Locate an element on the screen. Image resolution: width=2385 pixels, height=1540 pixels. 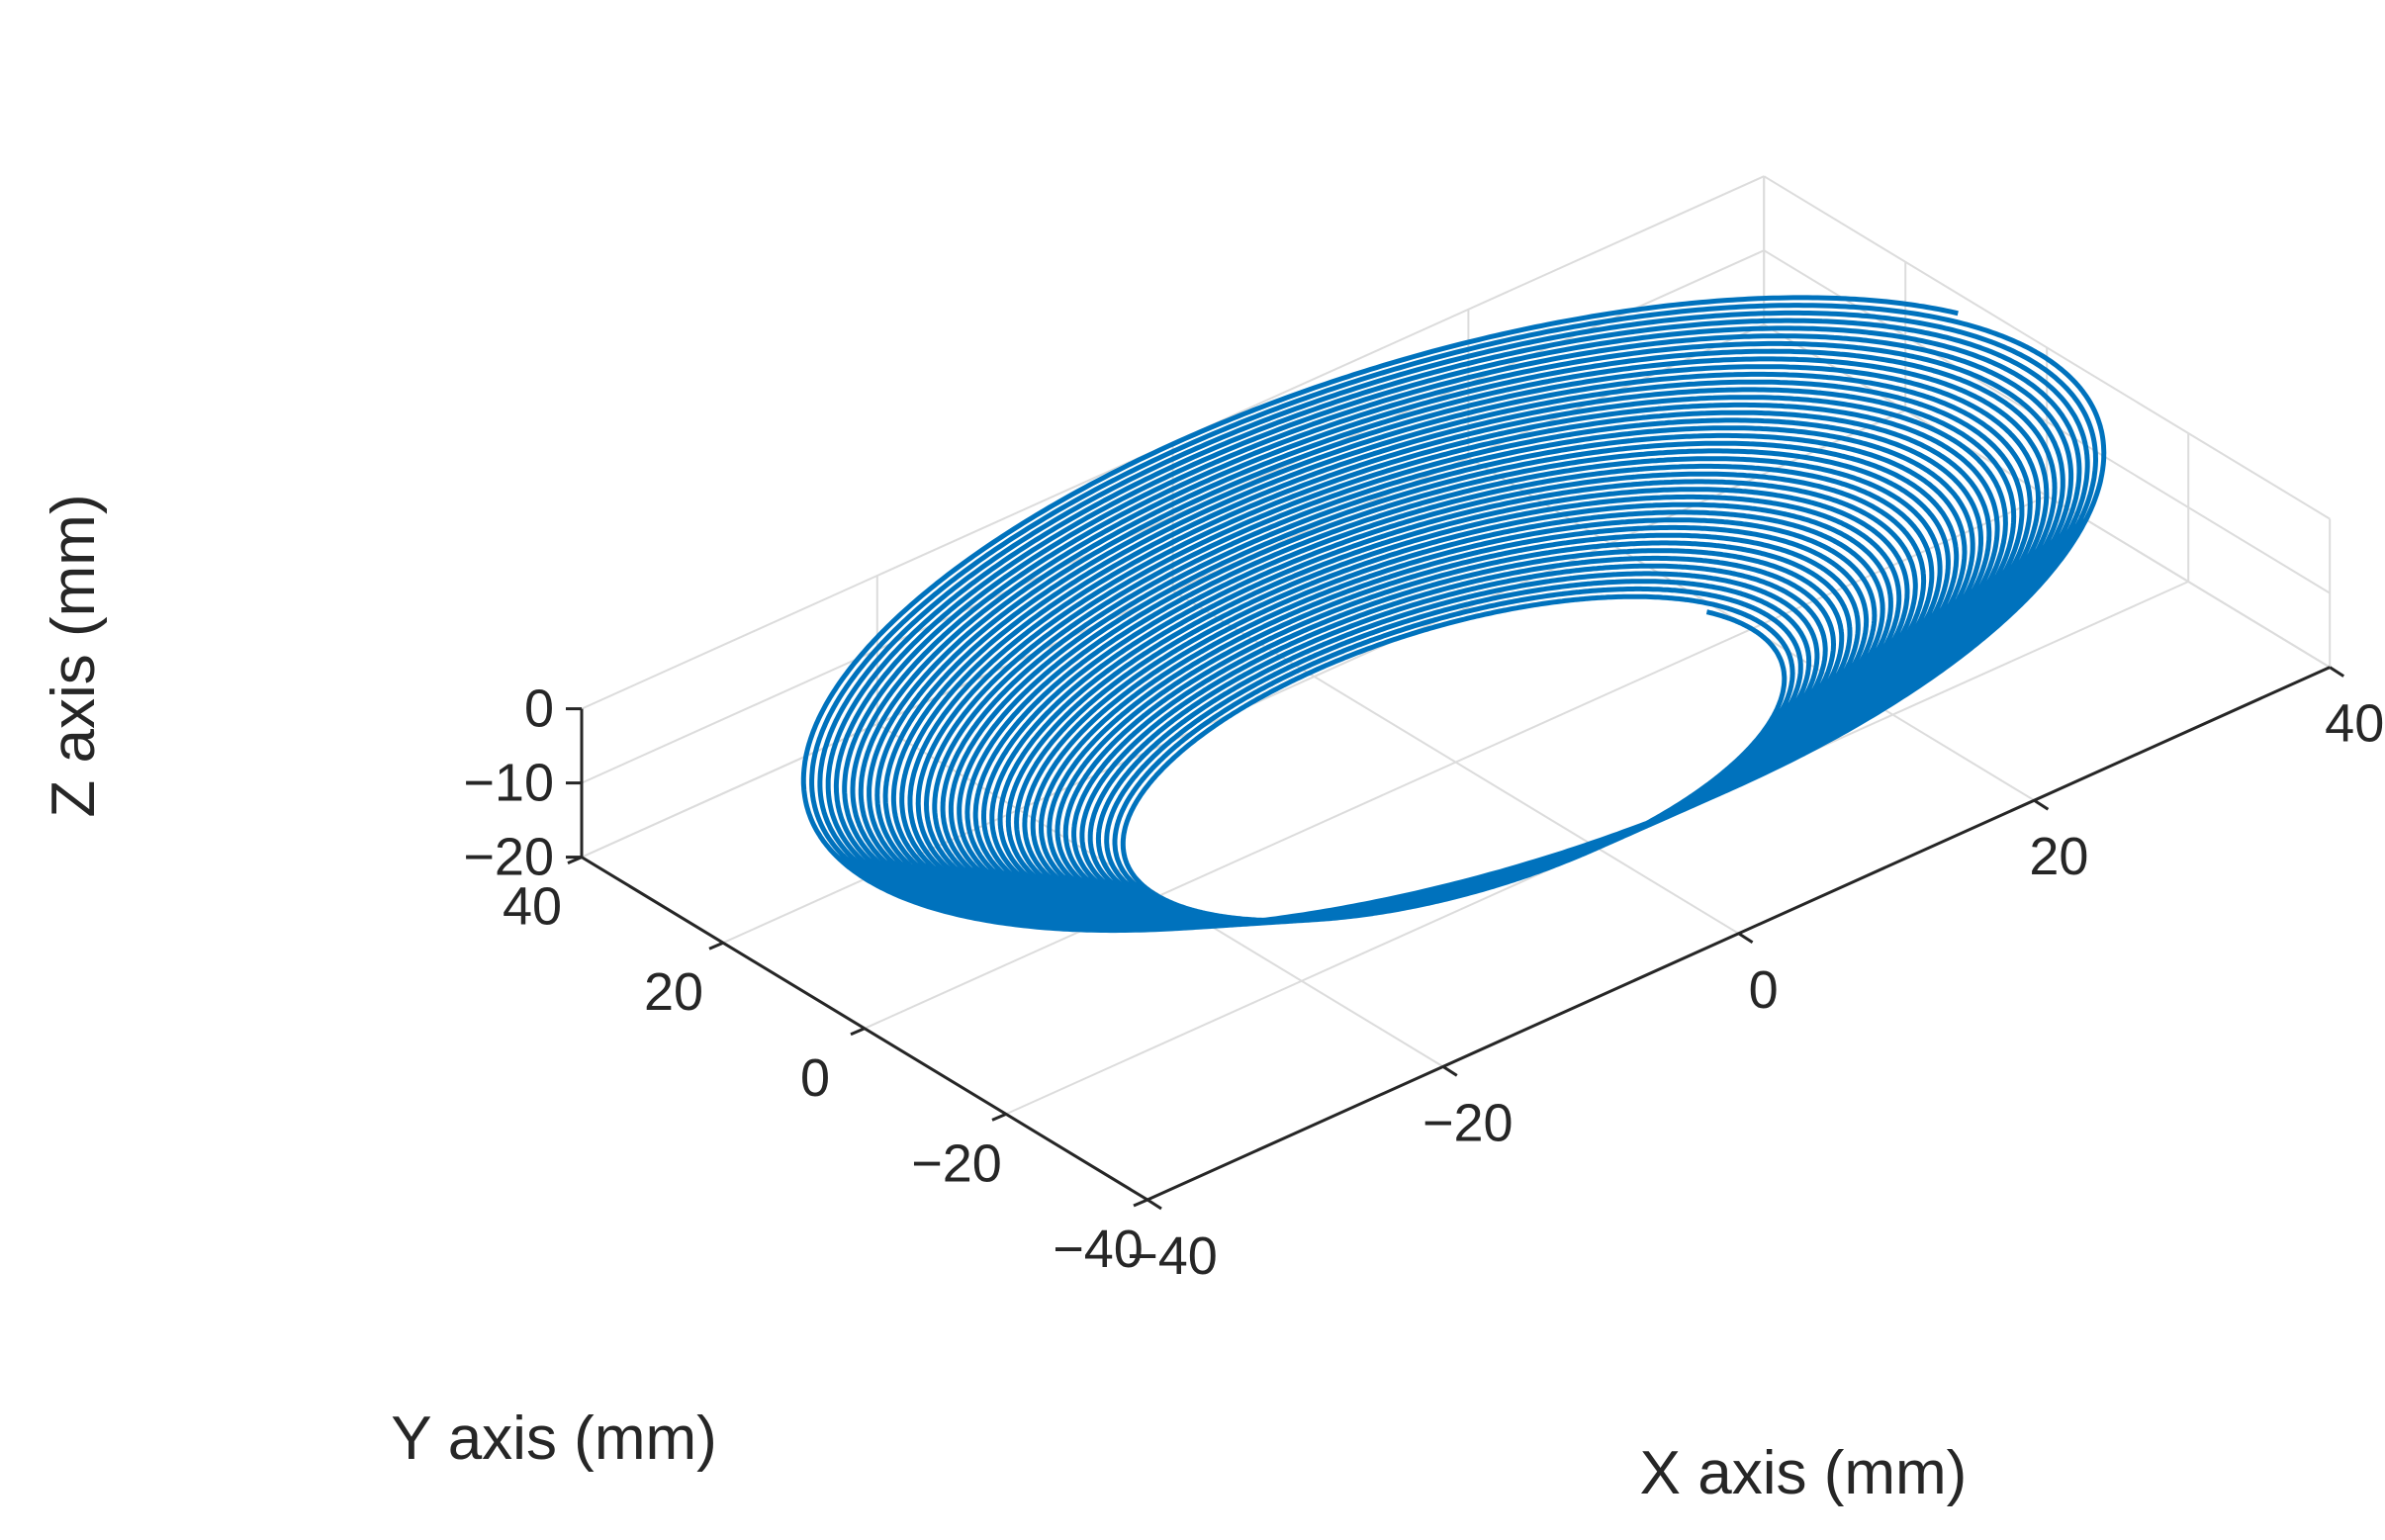
x-tick-label: −20 is located at coordinates (1468, 1122).